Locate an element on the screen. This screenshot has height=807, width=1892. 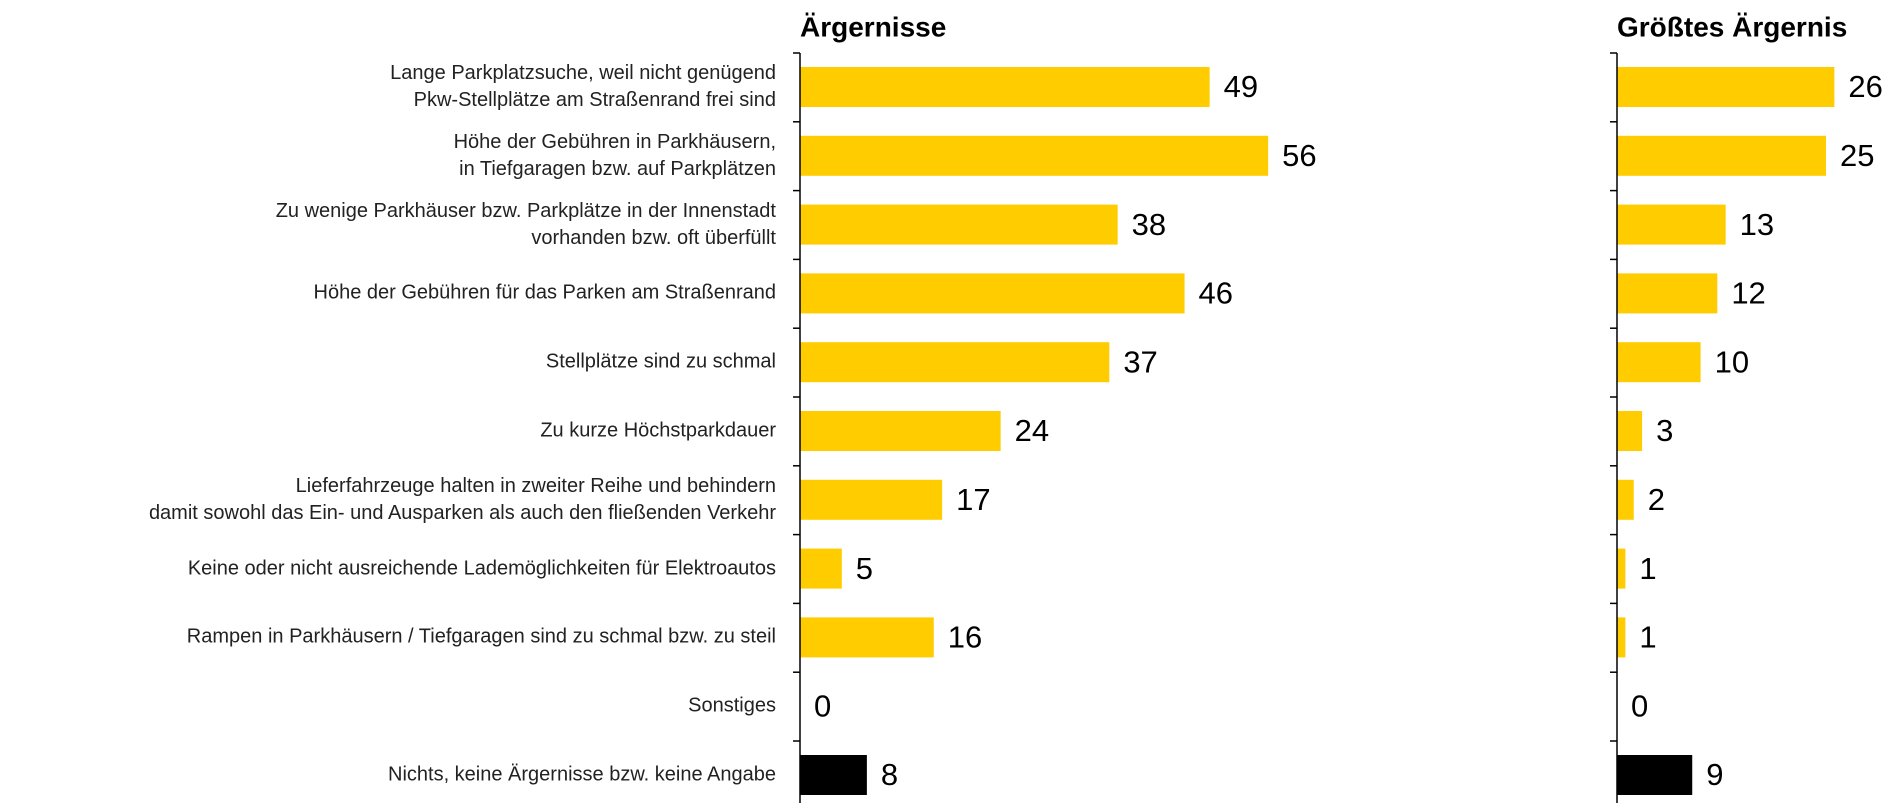
value-label: 49 is located at coordinates (1241, 86).